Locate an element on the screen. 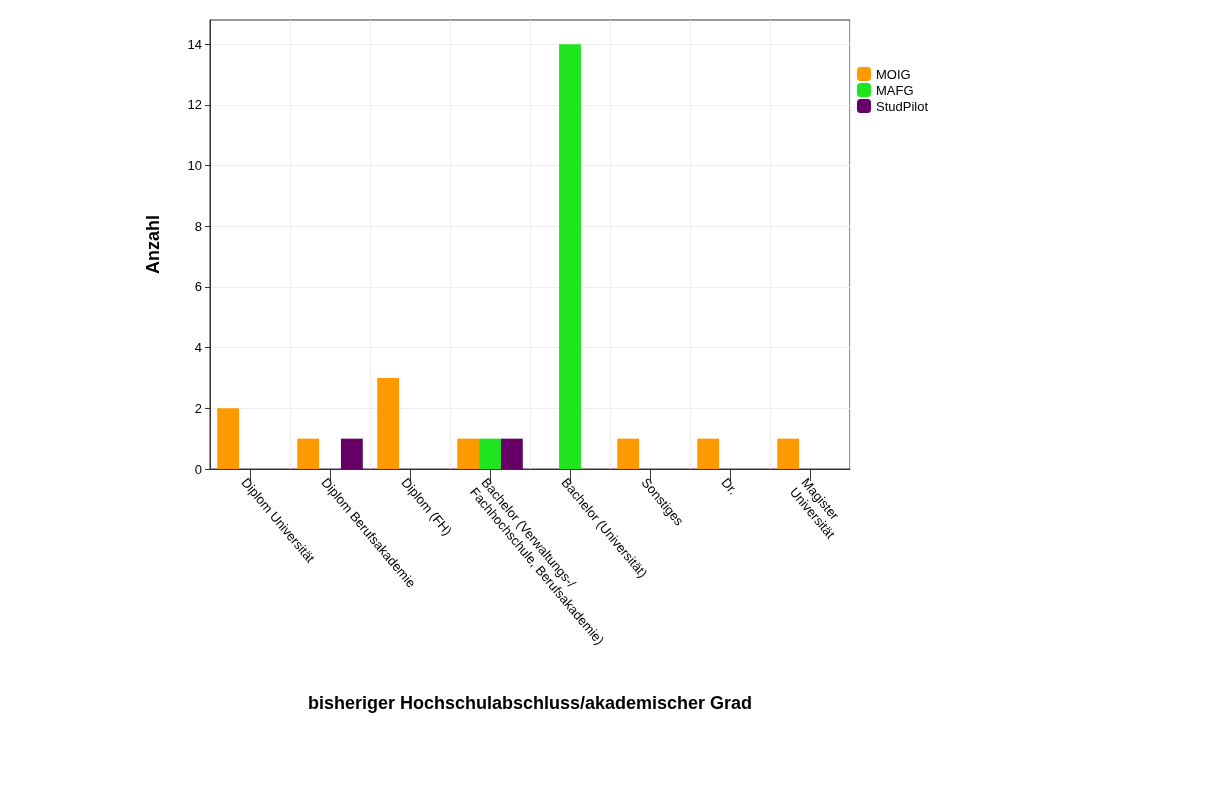  y-tick-label: 0 is located at coordinates (198, 469).